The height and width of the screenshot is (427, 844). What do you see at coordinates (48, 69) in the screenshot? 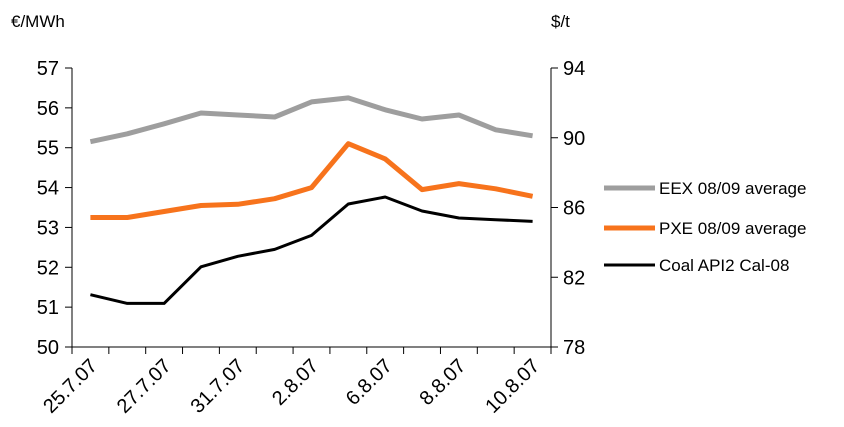
I see `left-tick-label: 57` at bounding box center [48, 69].